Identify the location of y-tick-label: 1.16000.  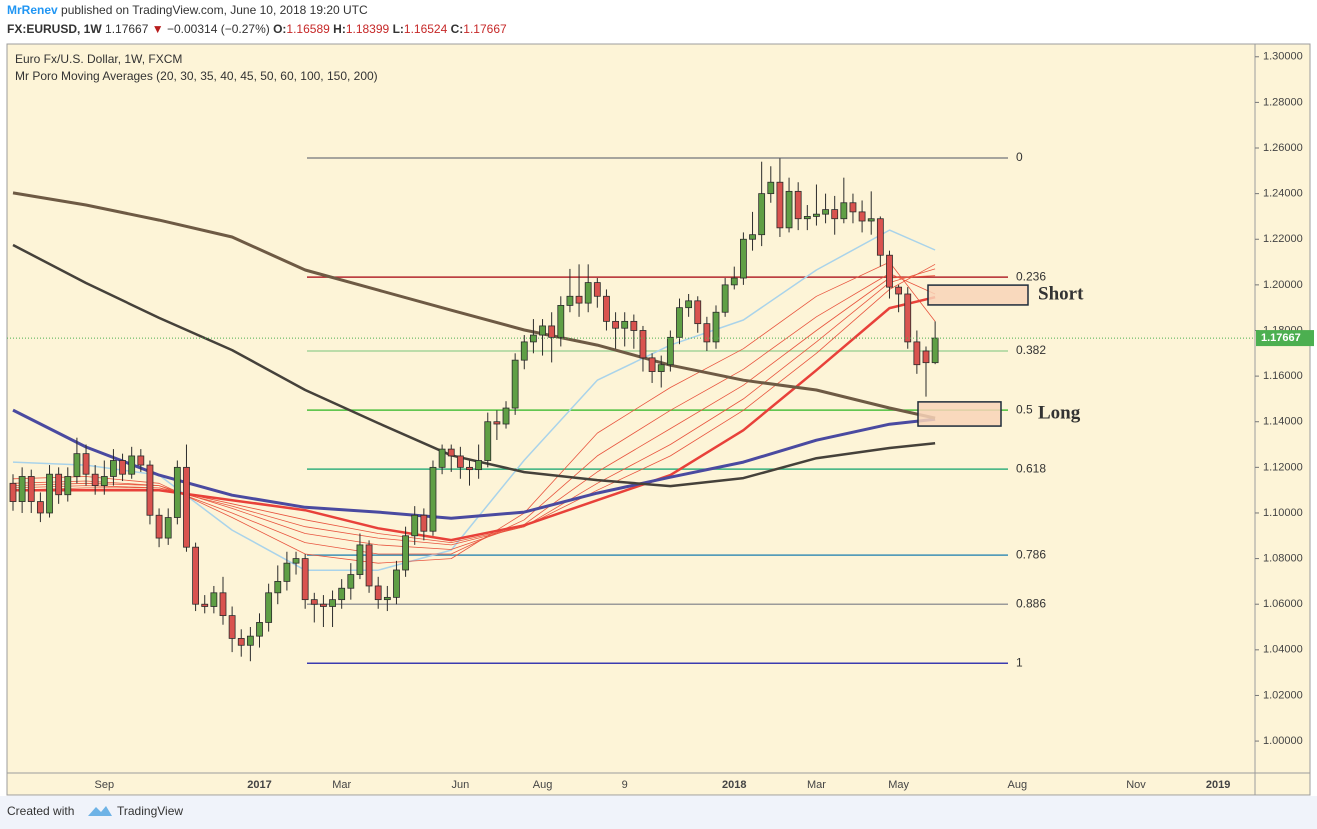
(1283, 376).